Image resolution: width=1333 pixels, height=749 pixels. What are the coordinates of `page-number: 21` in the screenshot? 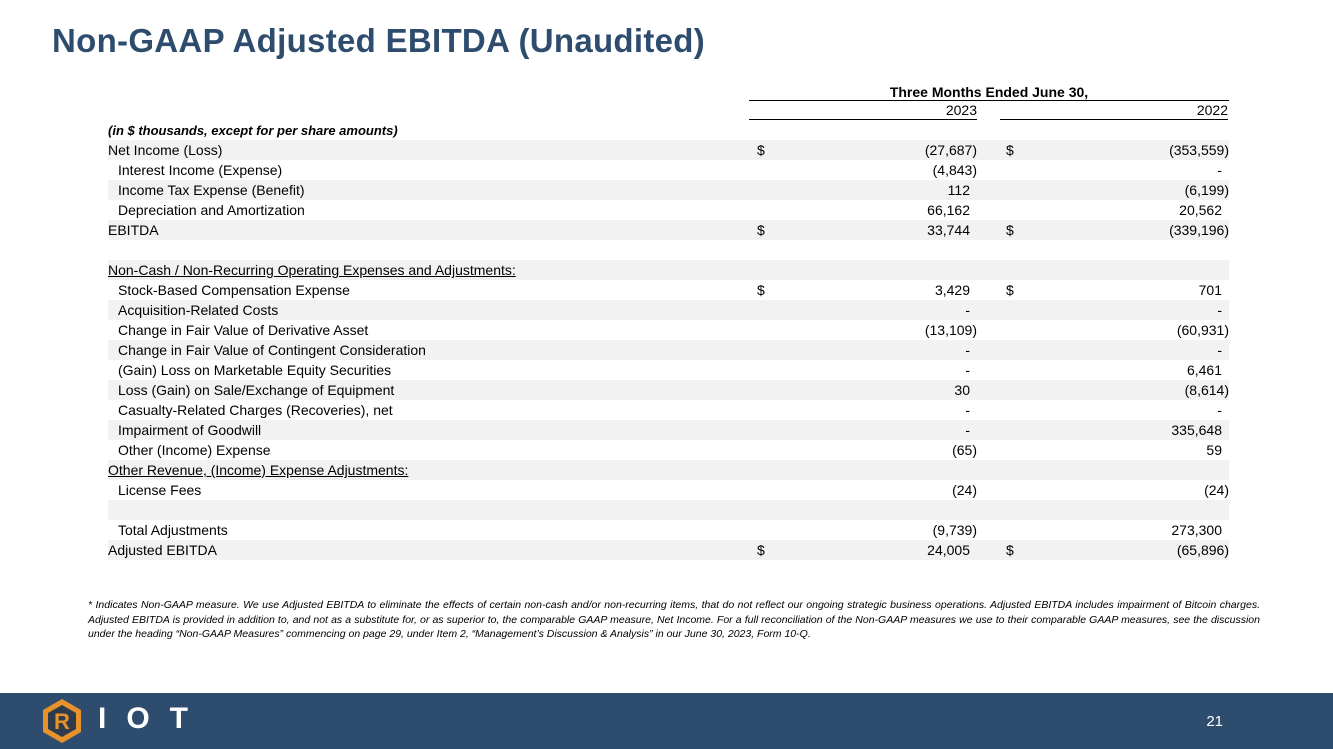 It's located at (1214, 721).